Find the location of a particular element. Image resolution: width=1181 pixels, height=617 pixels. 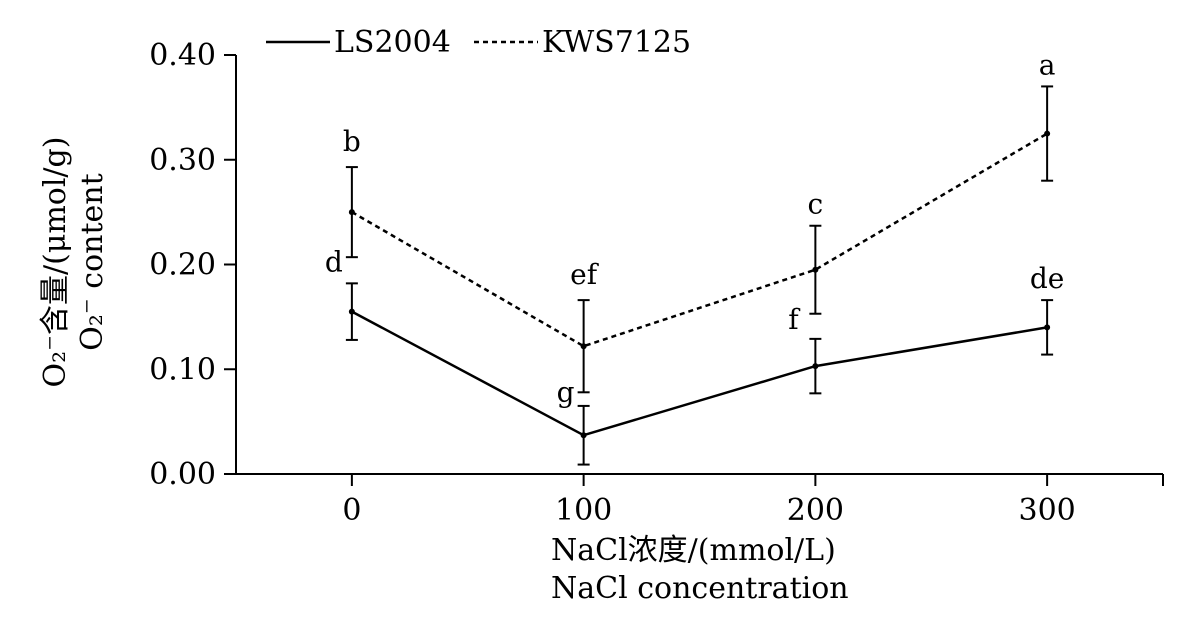

x-ticks: 0 100 200 300 is located at coordinates (709, 501).